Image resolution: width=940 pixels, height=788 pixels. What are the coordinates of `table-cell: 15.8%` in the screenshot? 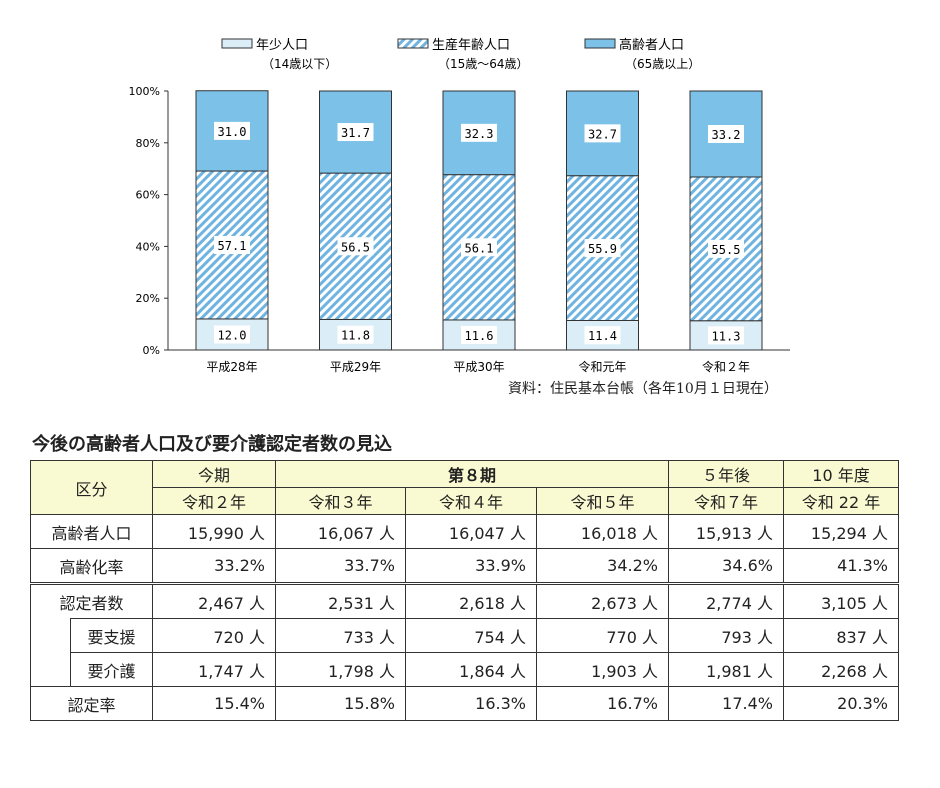 It's located at (340, 703).